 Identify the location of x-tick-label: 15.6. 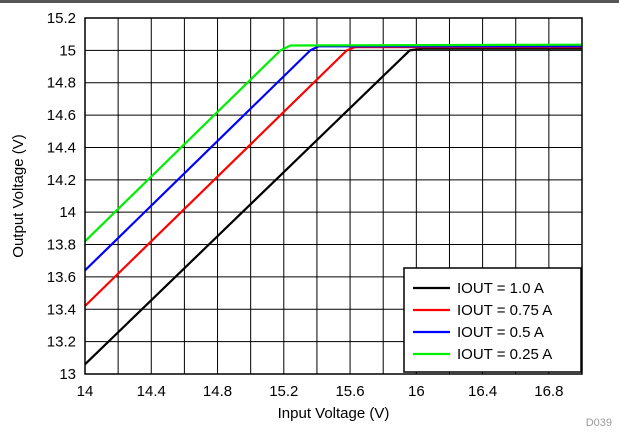
(349, 391).